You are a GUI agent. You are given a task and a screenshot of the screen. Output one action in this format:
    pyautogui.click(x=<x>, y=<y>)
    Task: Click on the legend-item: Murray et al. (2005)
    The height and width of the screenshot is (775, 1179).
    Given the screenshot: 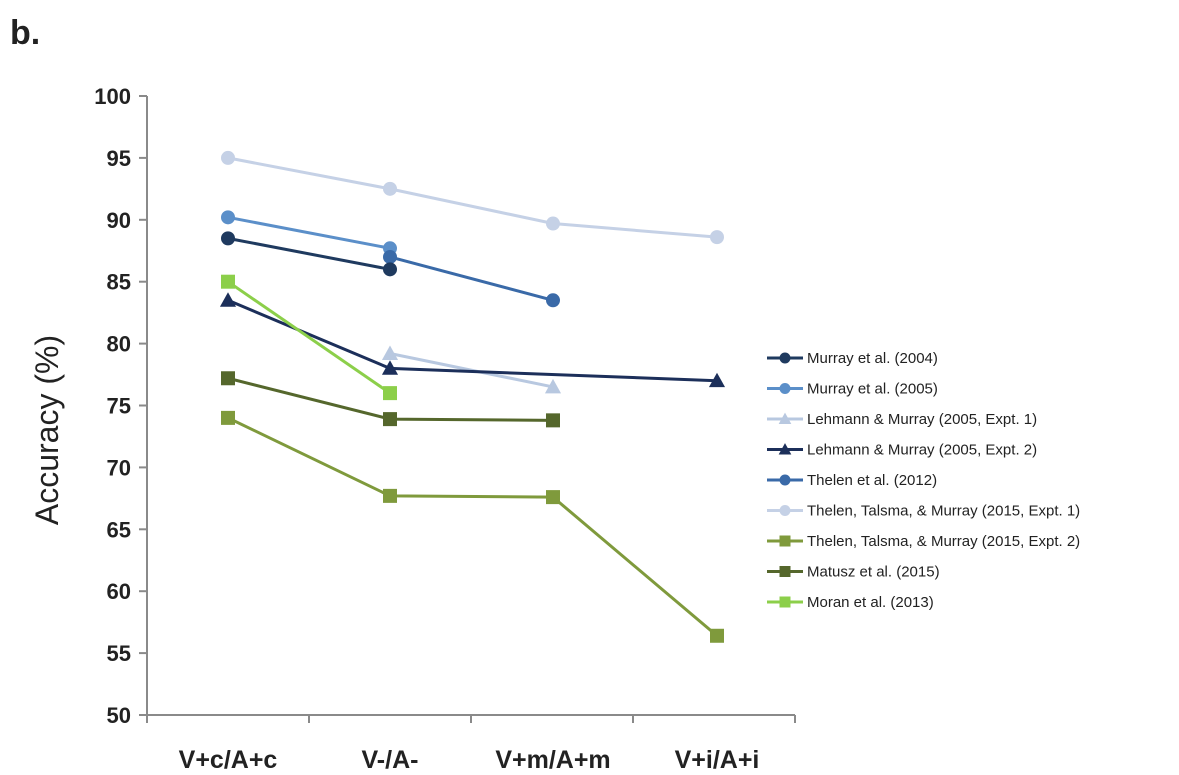 What is the action you would take?
    pyautogui.click(x=852, y=389)
    